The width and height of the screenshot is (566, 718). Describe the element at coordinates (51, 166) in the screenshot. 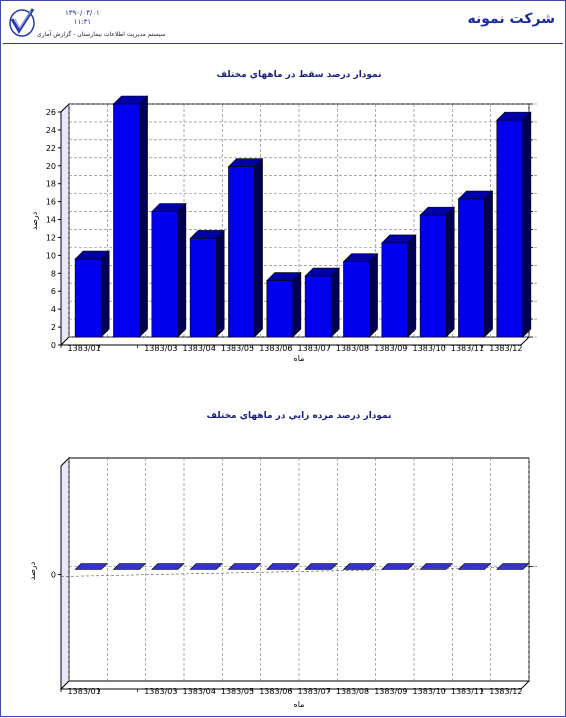

I see `y-tick-label: 20` at that location.